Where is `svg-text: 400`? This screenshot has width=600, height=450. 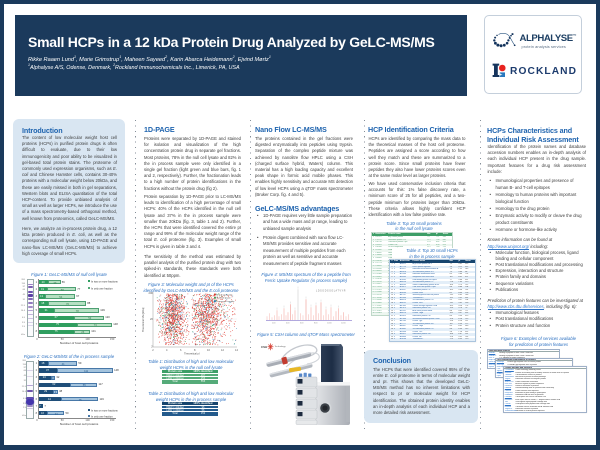
svg-text: 400 is located at coordinates (288, 324).